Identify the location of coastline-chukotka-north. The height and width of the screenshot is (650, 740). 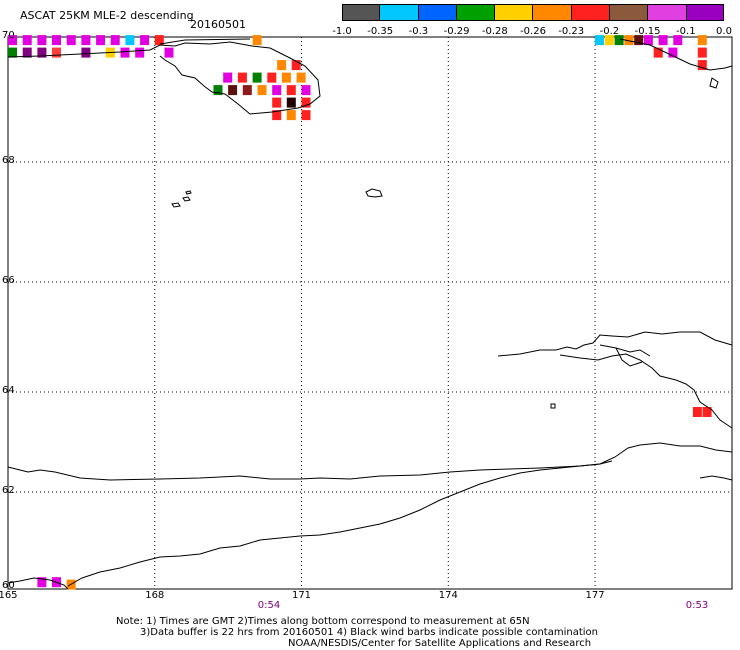
(164, 78).